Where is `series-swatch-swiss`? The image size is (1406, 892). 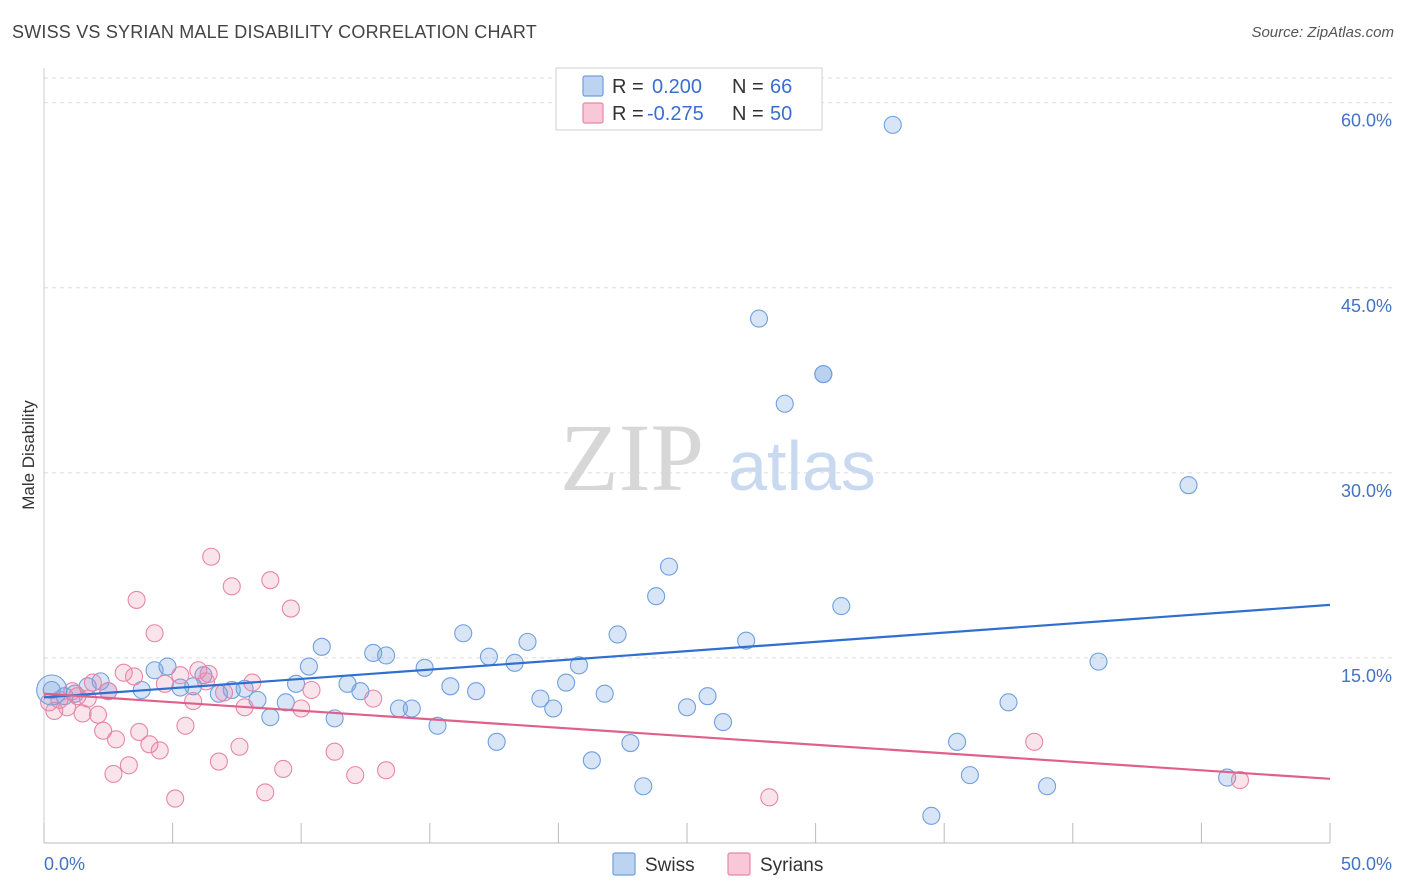
series-swatch-swiss is located at coordinates (624, 864).